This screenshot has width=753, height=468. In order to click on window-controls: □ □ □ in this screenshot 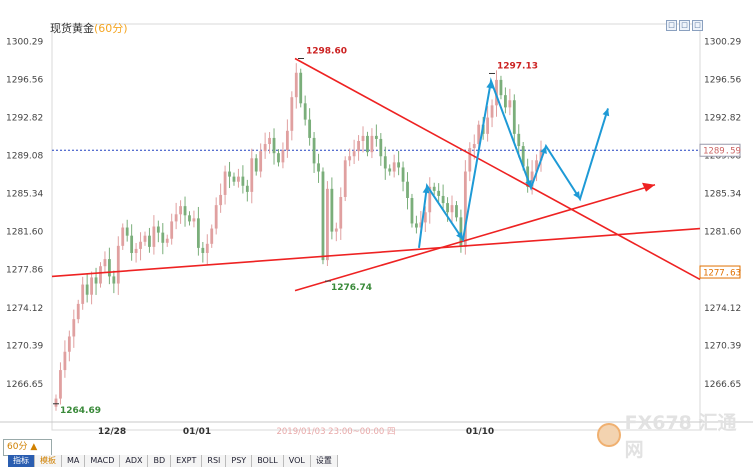, I will do `click(684, 25)`.